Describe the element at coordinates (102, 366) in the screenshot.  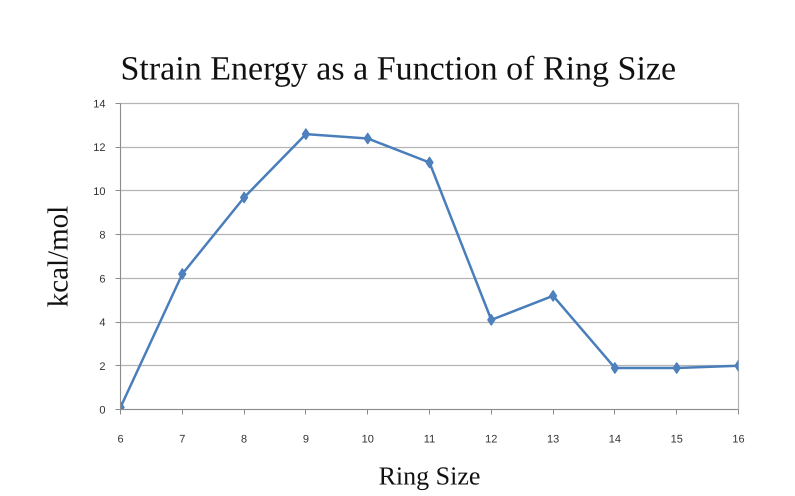
I see `y-tick-label: 2` at that location.